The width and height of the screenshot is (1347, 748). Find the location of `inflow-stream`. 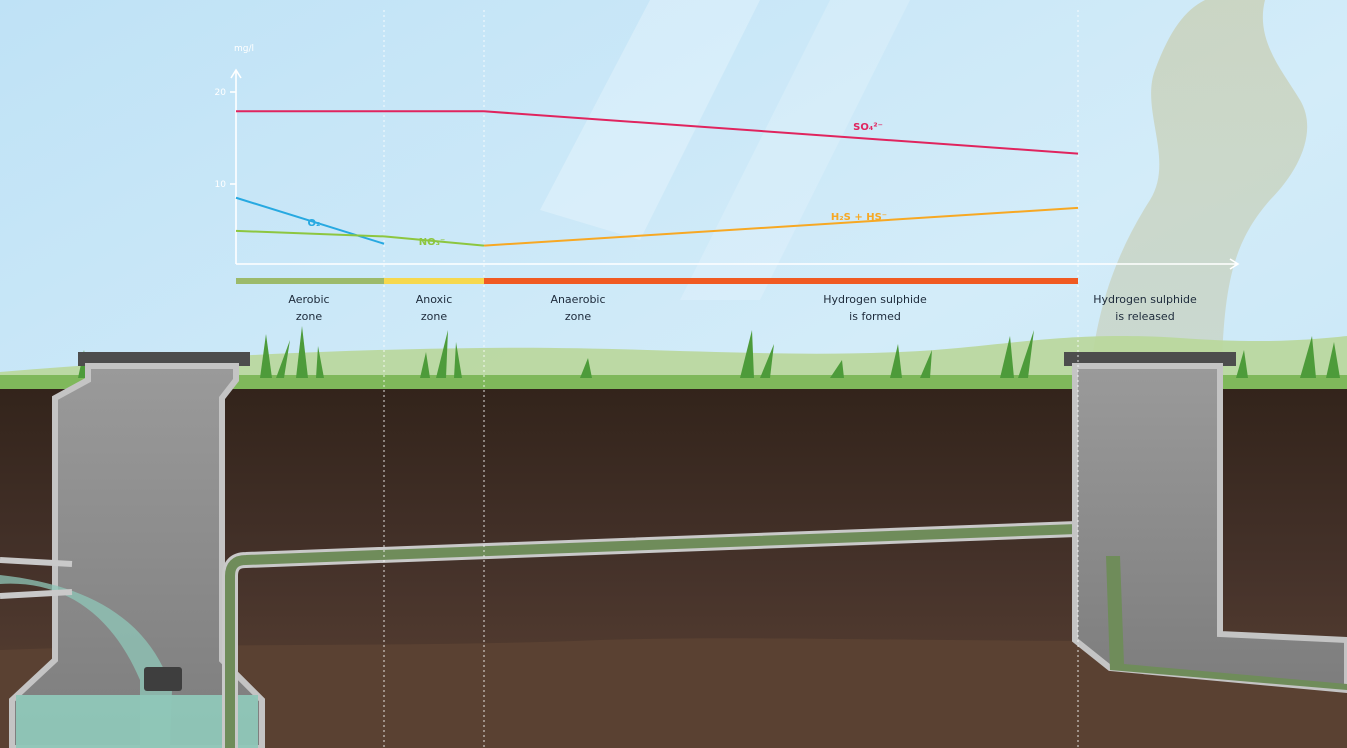

inflow-stream is located at coordinates (86, 661).